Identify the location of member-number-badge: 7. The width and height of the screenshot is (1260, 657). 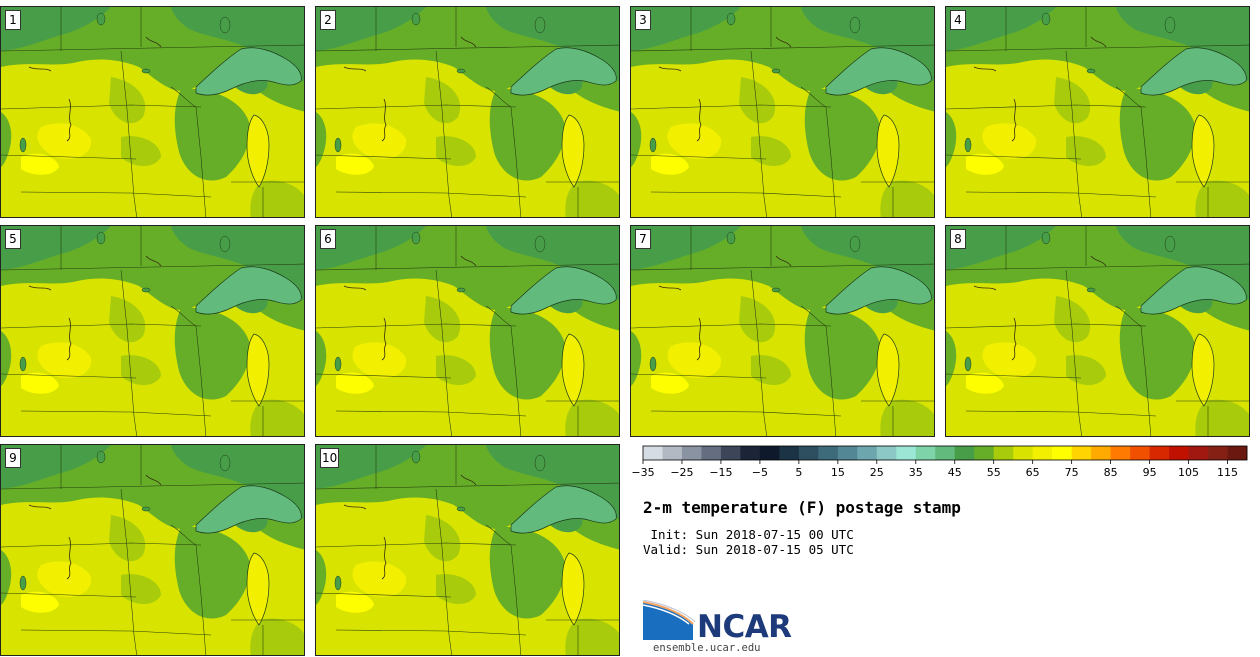
(643, 239).